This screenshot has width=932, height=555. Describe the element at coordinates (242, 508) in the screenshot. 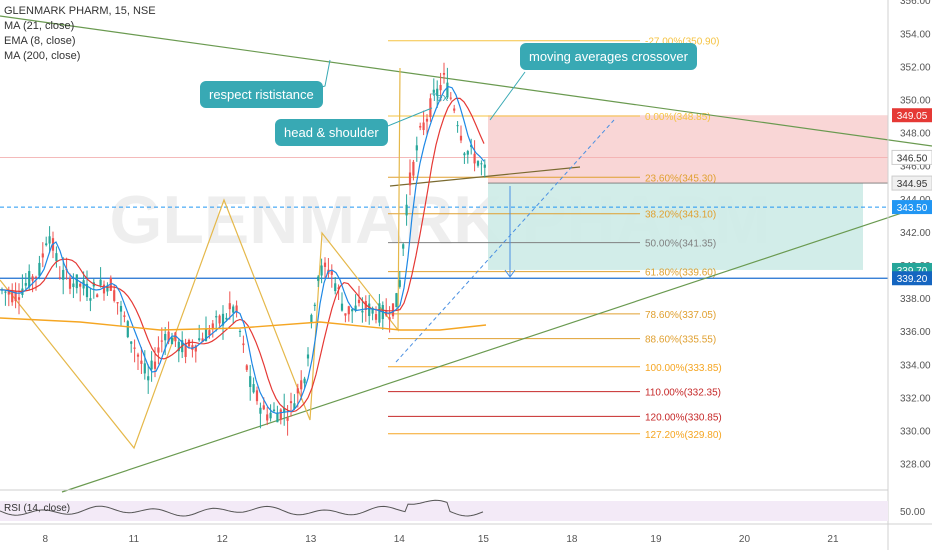

I see `rsi-line` at that location.